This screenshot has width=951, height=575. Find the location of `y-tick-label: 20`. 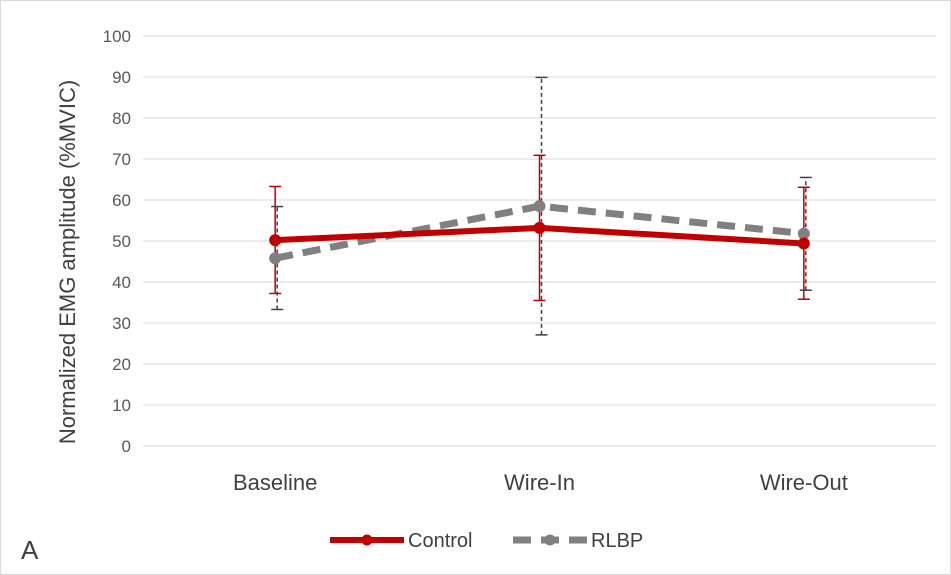

y-tick-label: 20 is located at coordinates (121, 364).